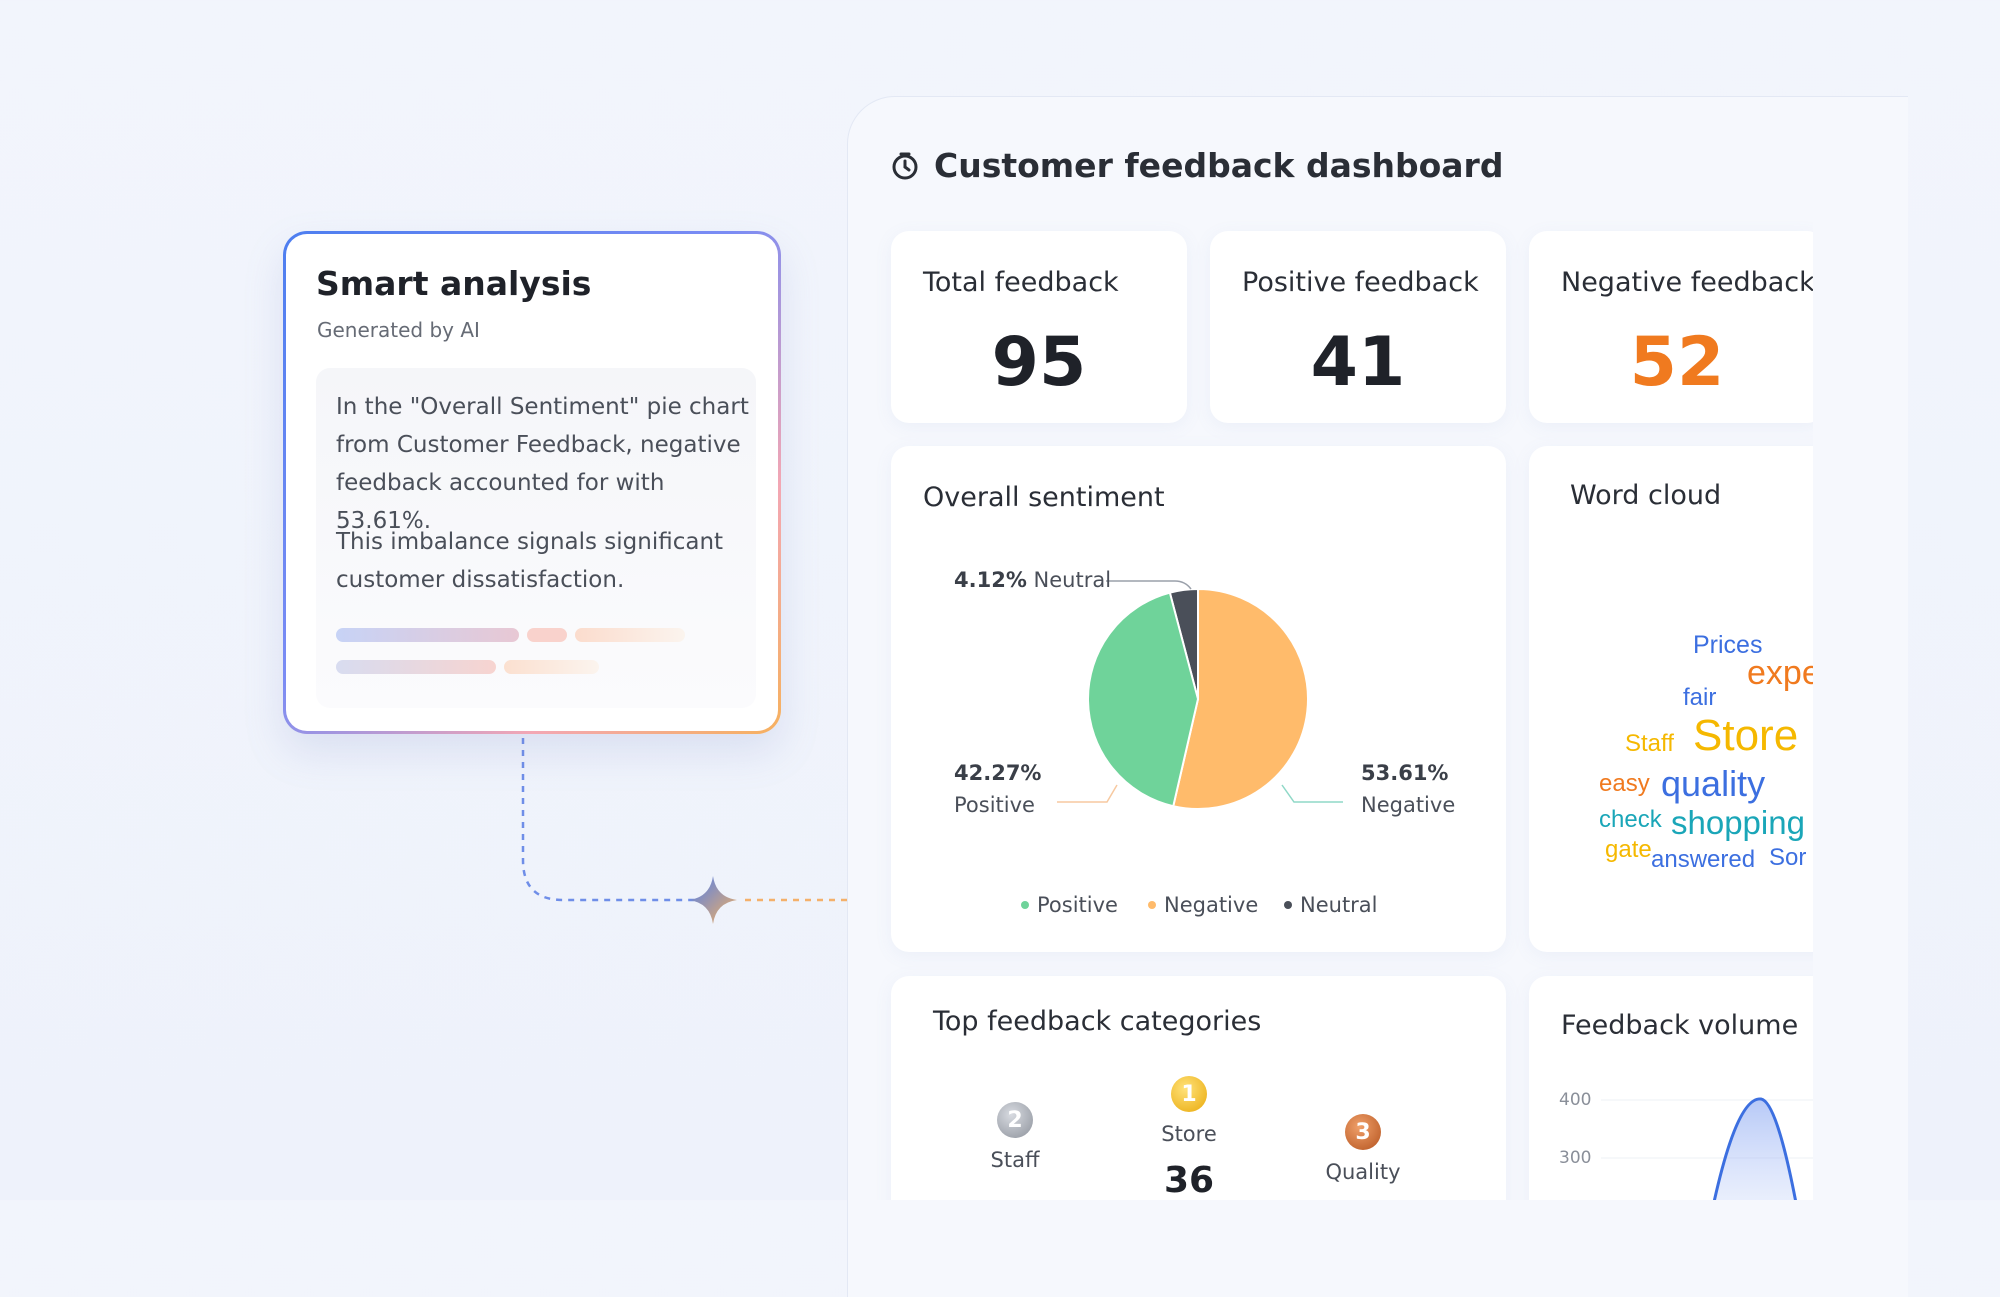 The image size is (2000, 1297). What do you see at coordinates (1575, 1158) in the screenshot?
I see `tick-label: 300` at bounding box center [1575, 1158].